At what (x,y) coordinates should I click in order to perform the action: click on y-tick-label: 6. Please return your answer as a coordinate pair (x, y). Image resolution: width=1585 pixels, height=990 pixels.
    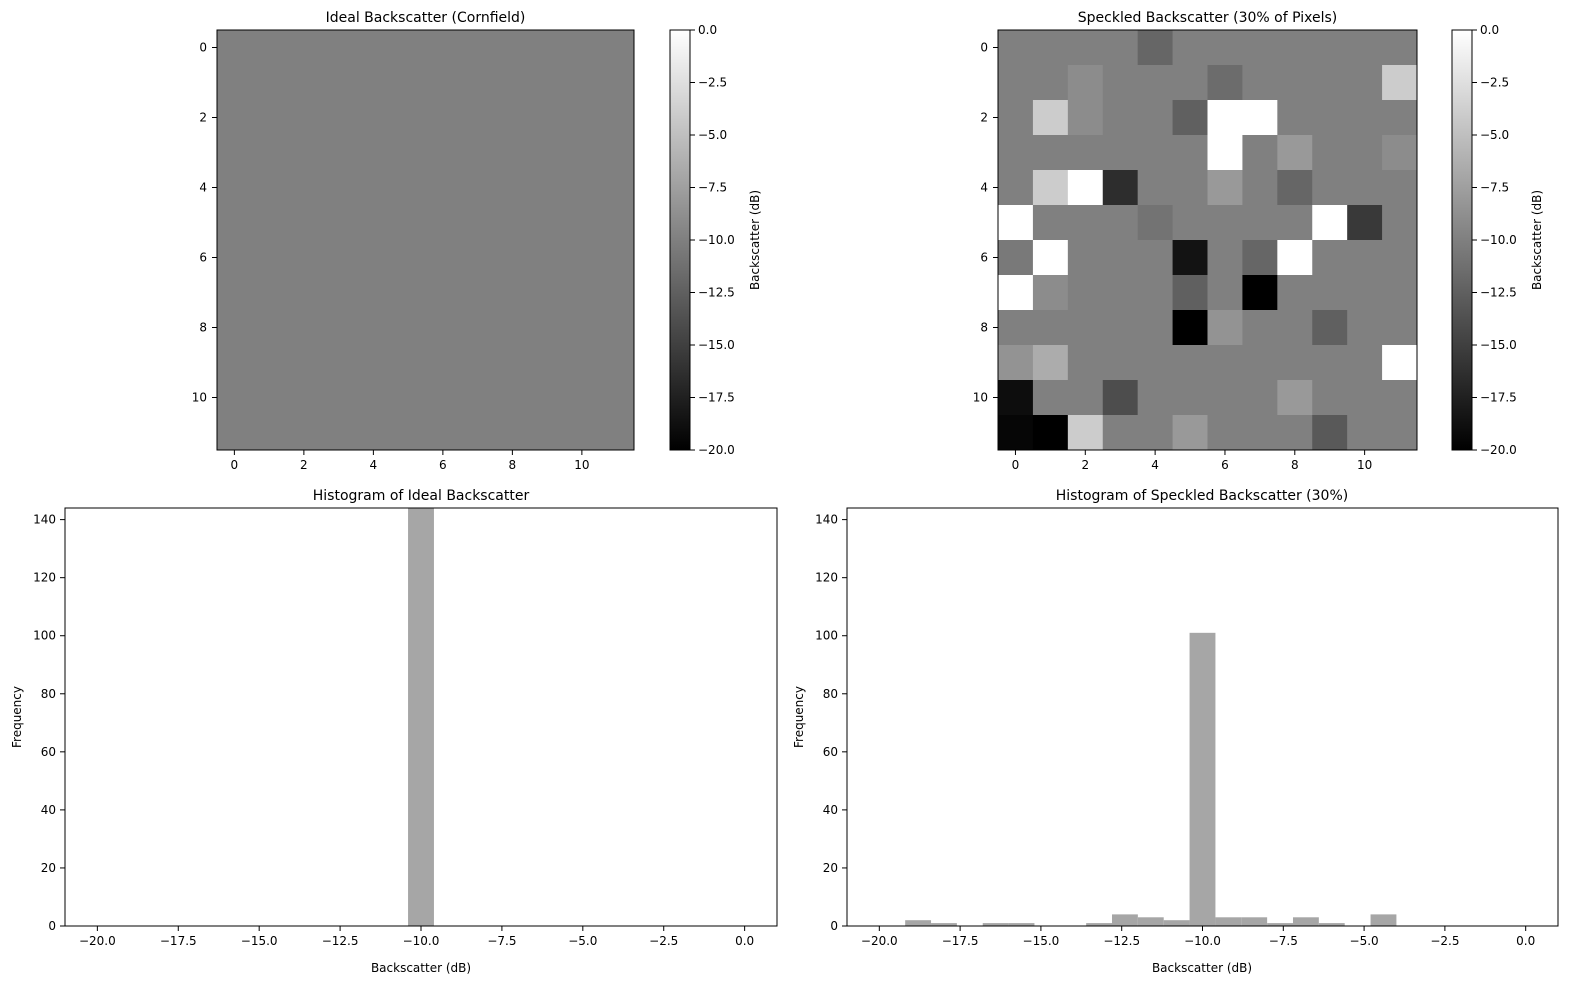
    Looking at the image, I should click on (203, 258).